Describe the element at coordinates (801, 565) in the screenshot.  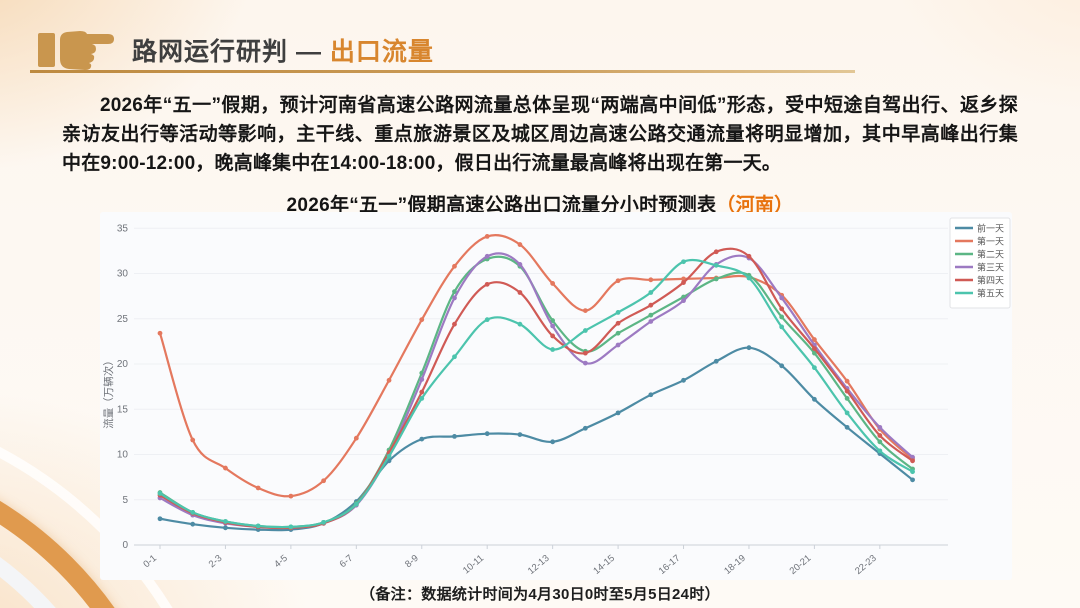
I see `svg-text: 20-21` at that location.